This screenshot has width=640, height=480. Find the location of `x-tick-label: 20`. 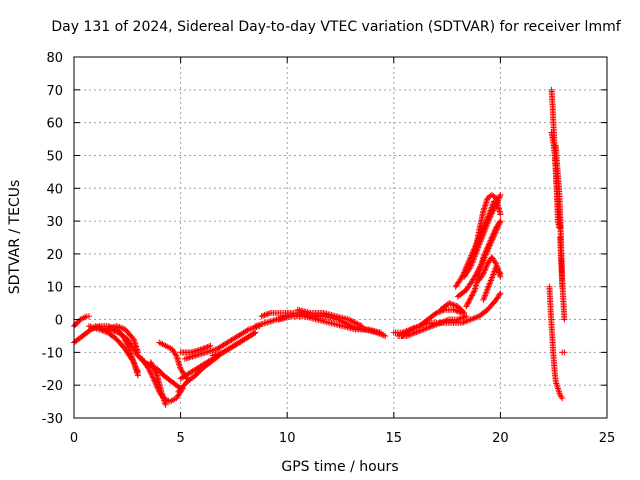

x-tick-label: 20 is located at coordinates (500, 438).